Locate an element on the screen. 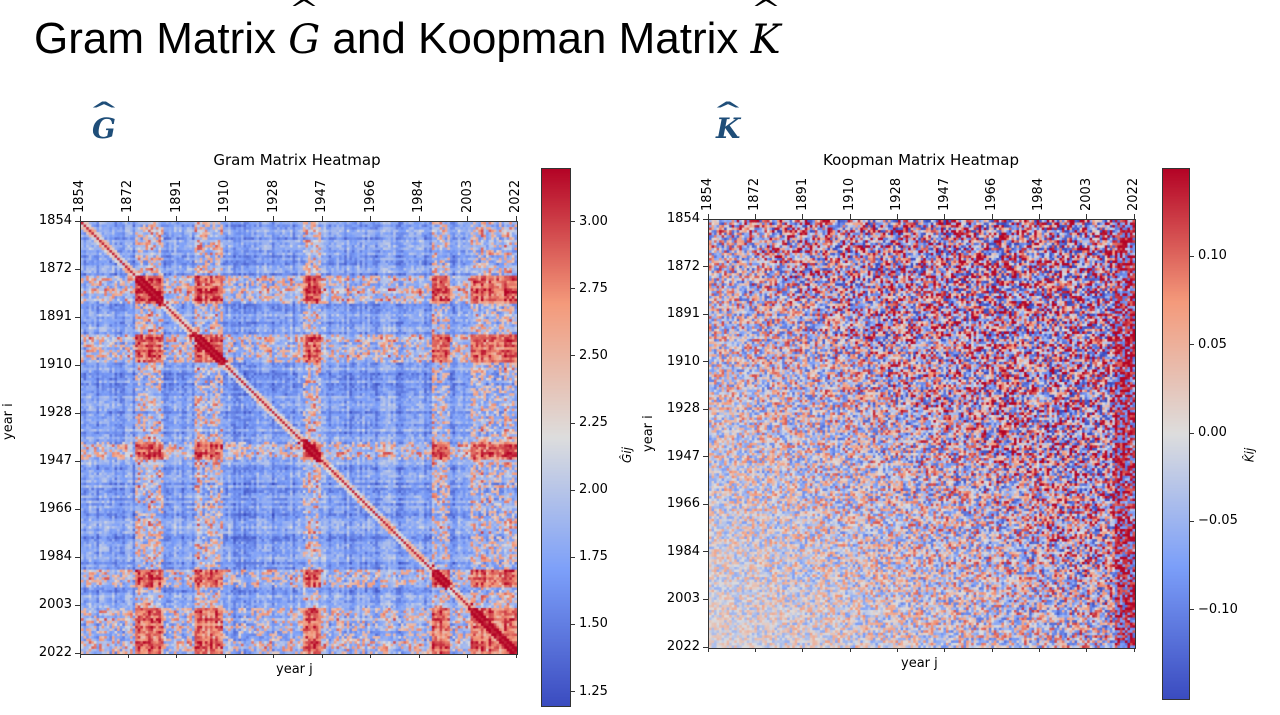  title-prefix: Gram Matrix is located at coordinates (161, 38).